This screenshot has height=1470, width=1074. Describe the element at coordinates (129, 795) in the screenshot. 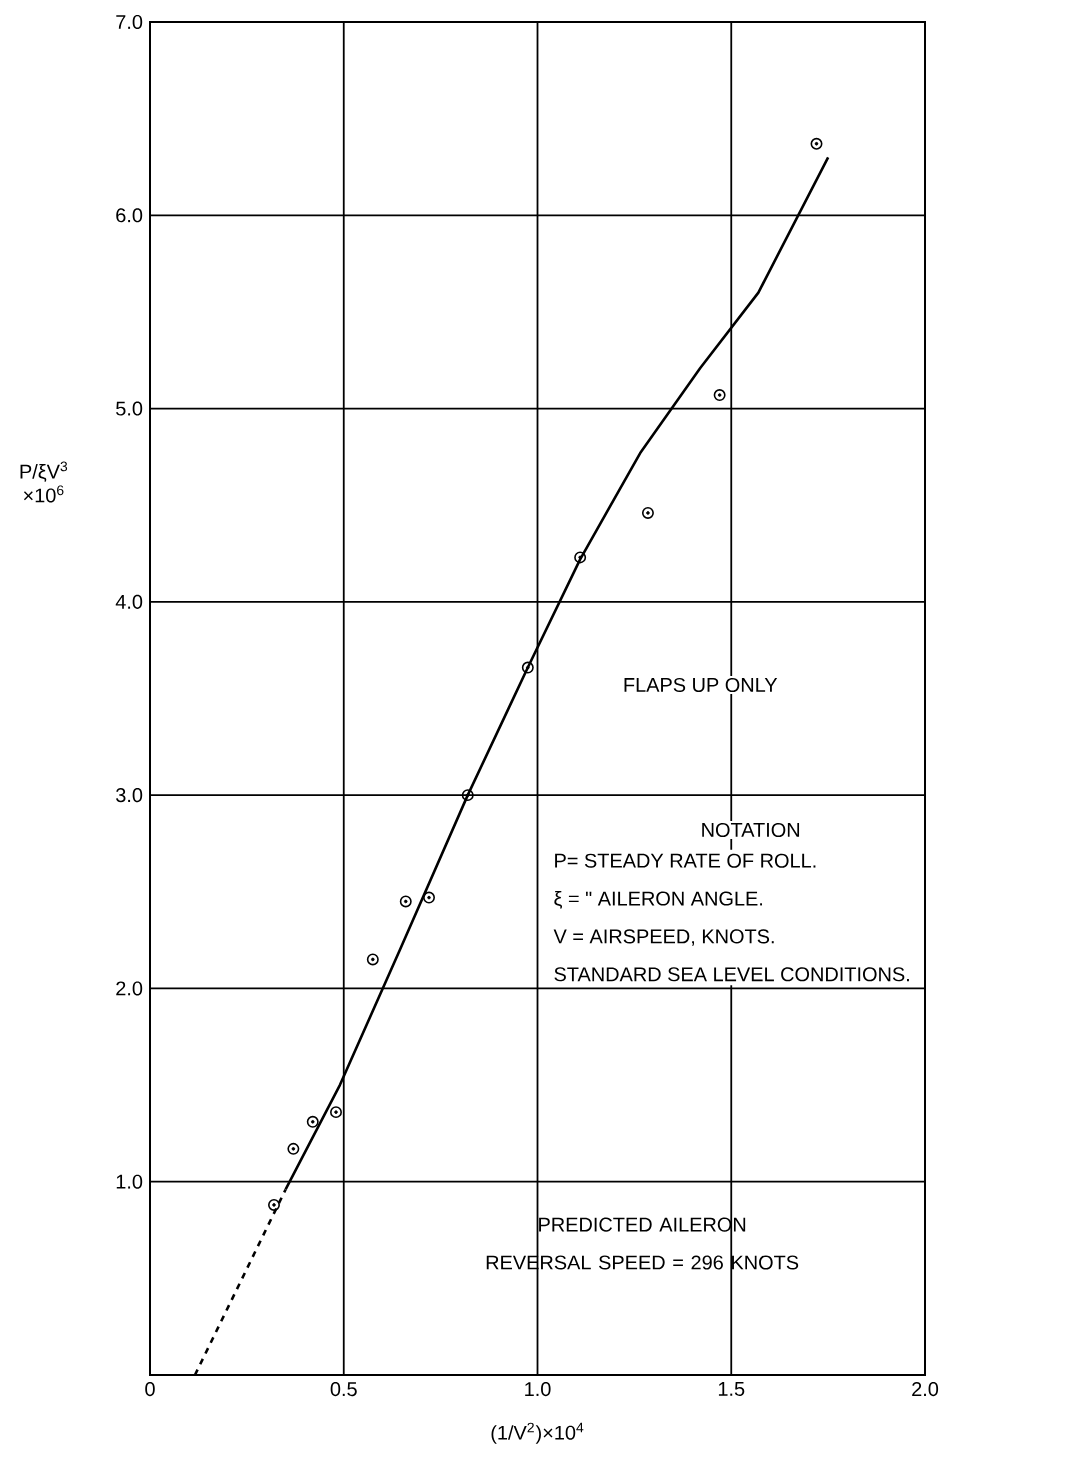

I see `y-tick-label: 3.0` at that location.